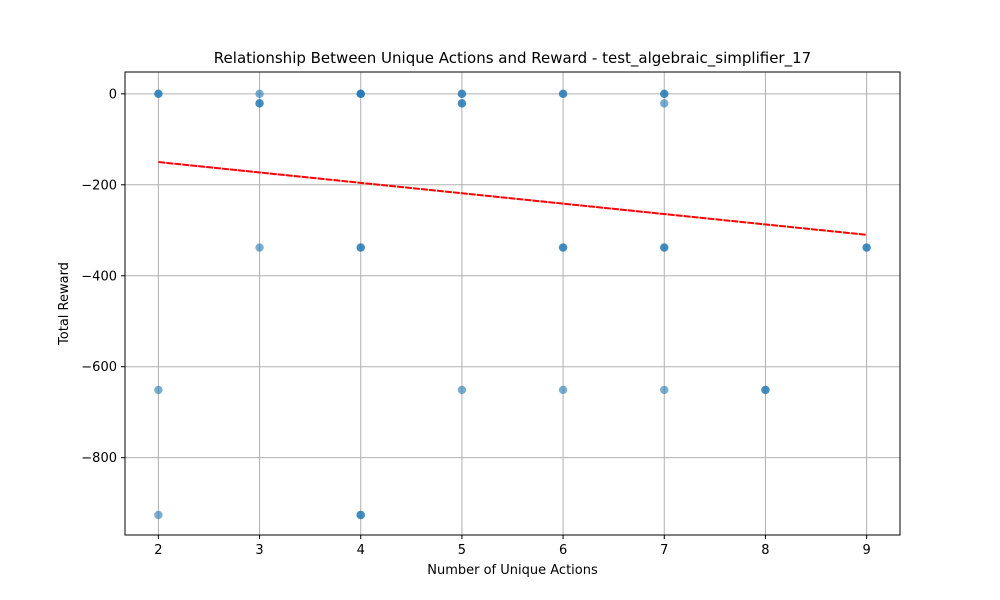 This screenshot has height=600, width=1000. Describe the element at coordinates (563, 550) in the screenshot. I see `x-tick-label: 6` at that location.